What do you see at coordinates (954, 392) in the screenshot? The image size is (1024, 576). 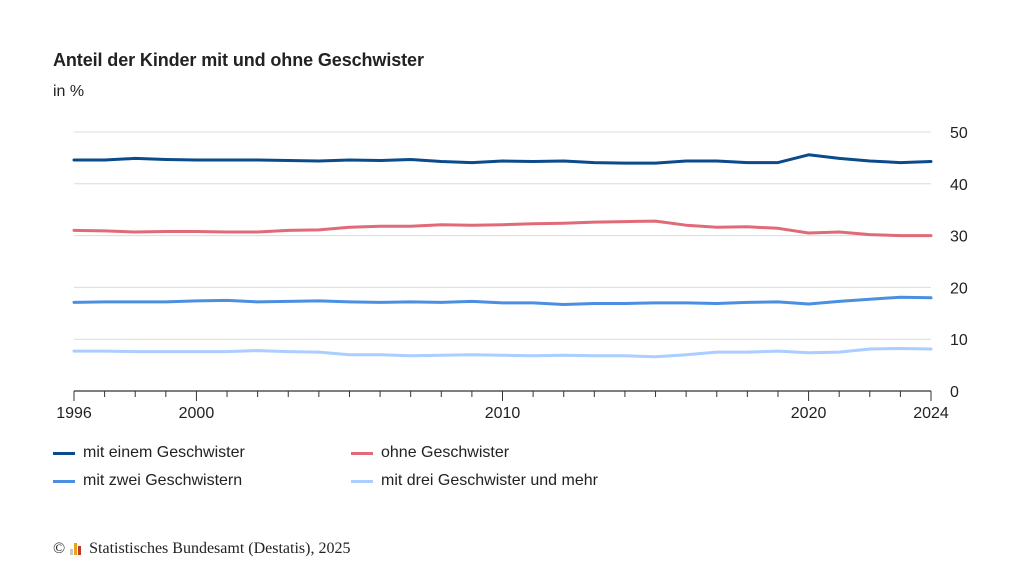 I see `y-tick-label: 0` at bounding box center [954, 392].